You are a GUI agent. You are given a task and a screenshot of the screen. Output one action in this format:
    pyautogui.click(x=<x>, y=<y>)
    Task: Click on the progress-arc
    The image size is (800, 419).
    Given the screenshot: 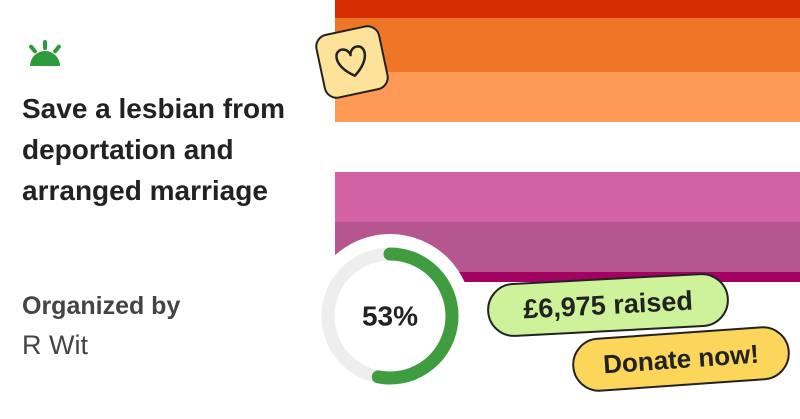 What is the action you would take?
    pyautogui.click(x=390, y=316)
    